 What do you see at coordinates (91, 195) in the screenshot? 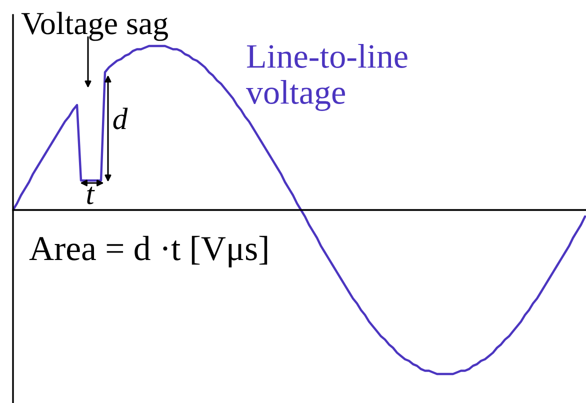
I see `annotation: t` at bounding box center [91, 195].